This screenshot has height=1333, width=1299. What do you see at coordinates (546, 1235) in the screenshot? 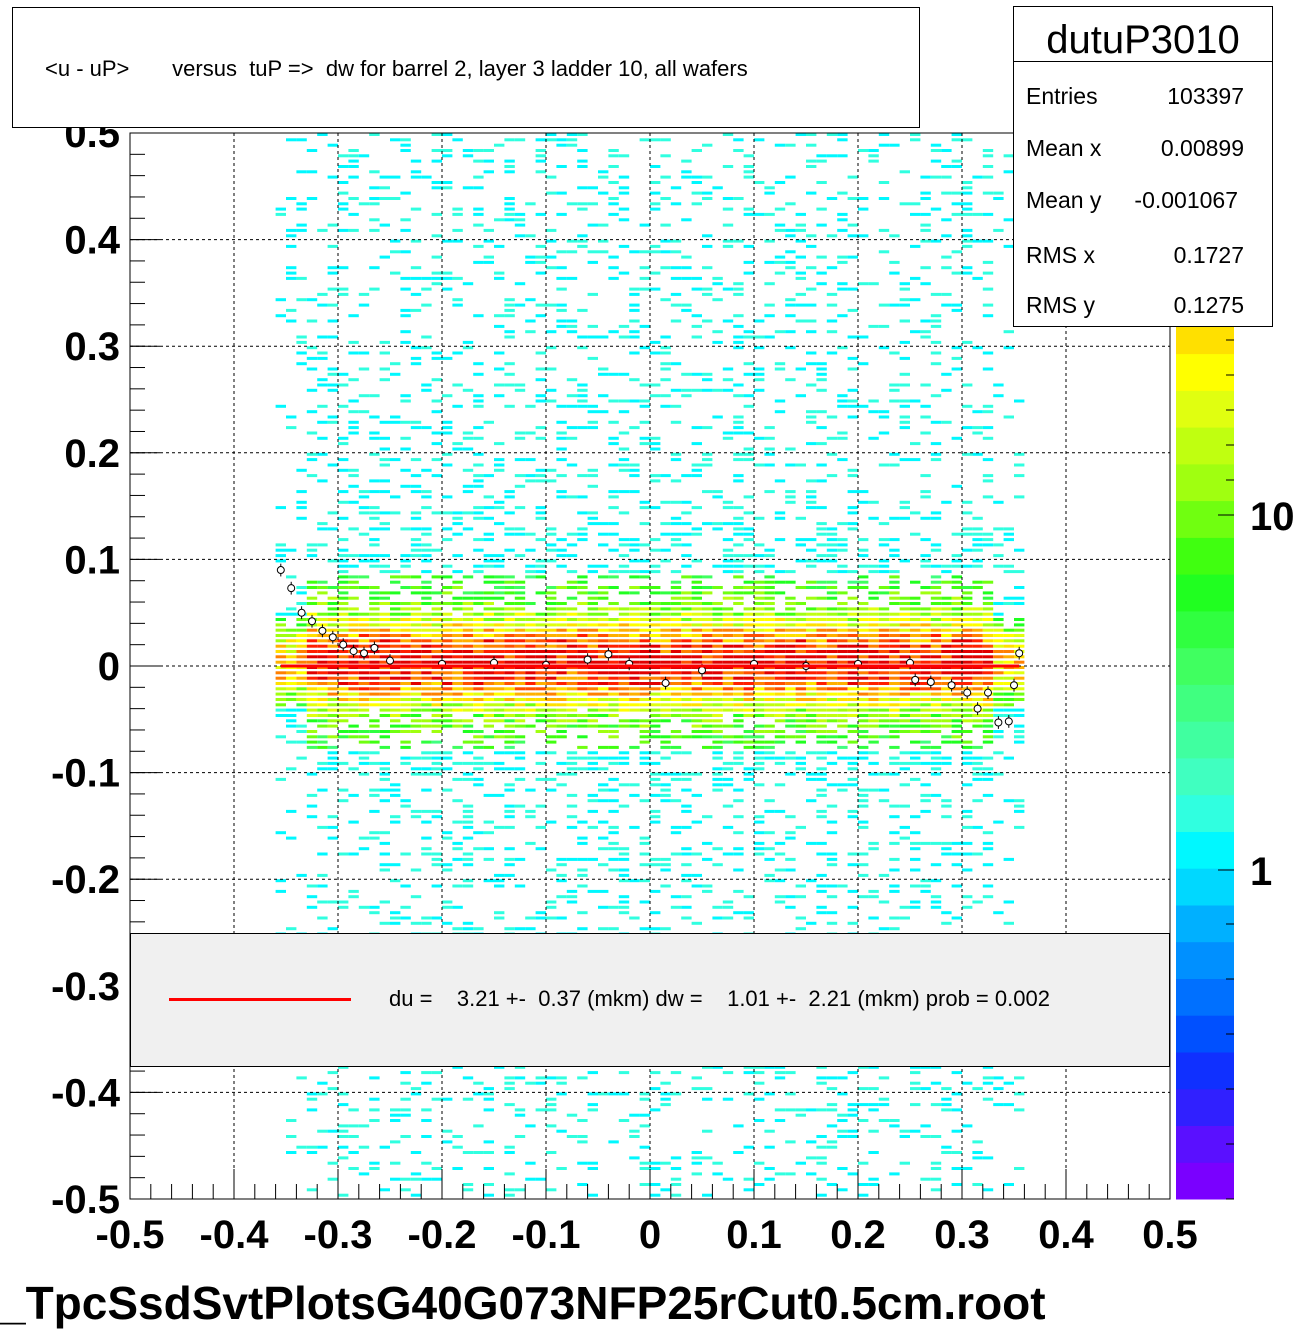
I see `x-tick-label: -0.1` at bounding box center [546, 1235].